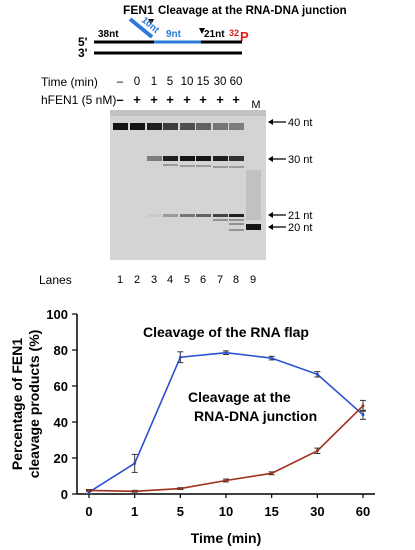  I want to click on lane-number: 4, so click(170, 280).